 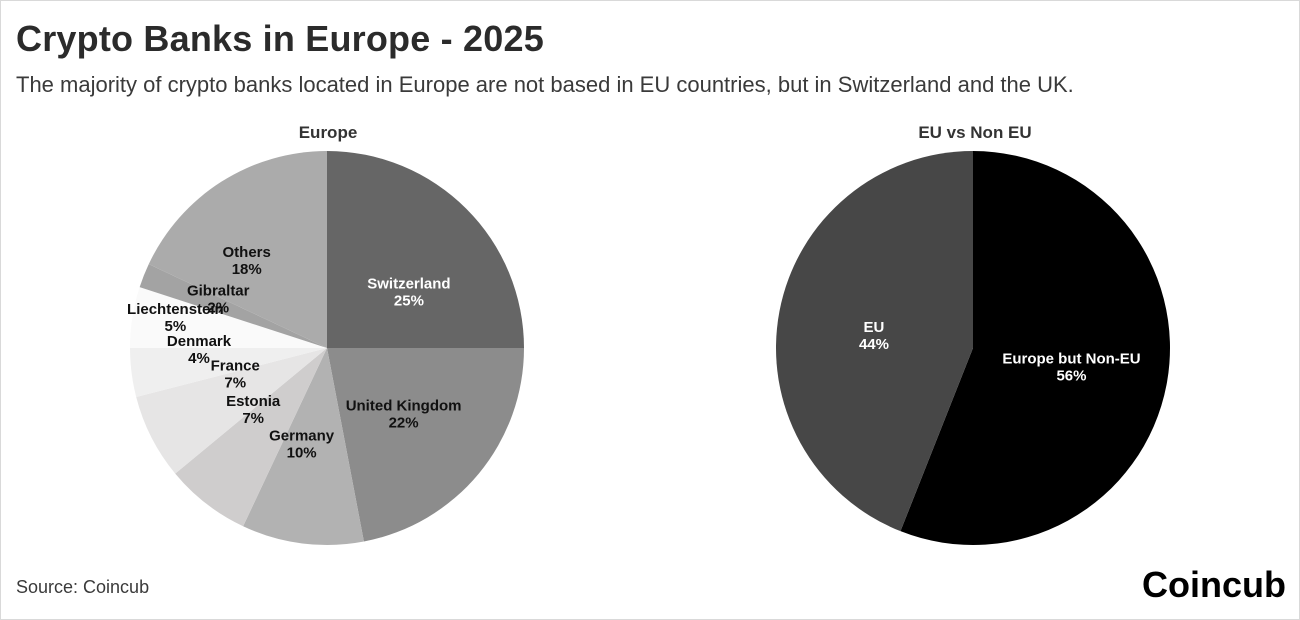 I want to click on label-germany: Germany, so click(x=302, y=436).